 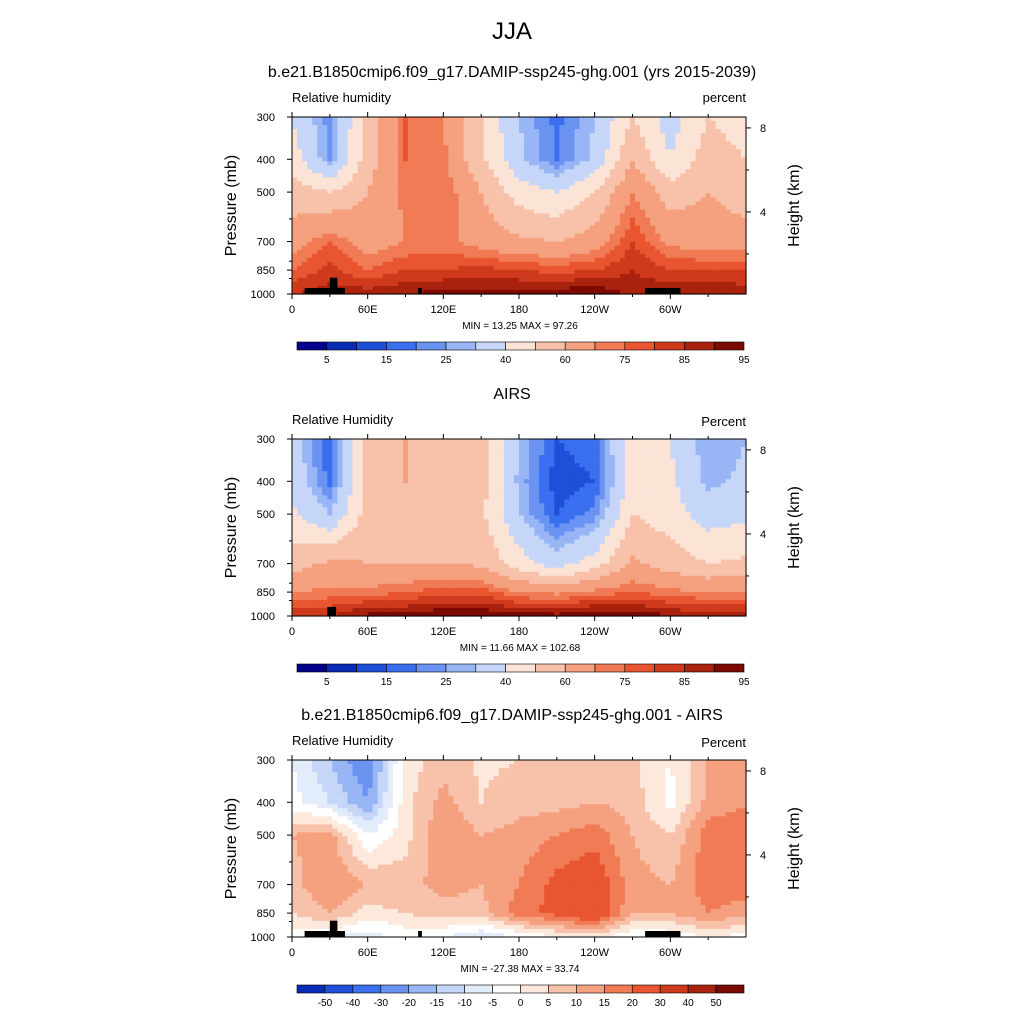 What do you see at coordinates (523, 353) in the screenshot?
I see `panel-1-colorbar: 5 15 25 40 60 75 85 95` at bounding box center [523, 353].